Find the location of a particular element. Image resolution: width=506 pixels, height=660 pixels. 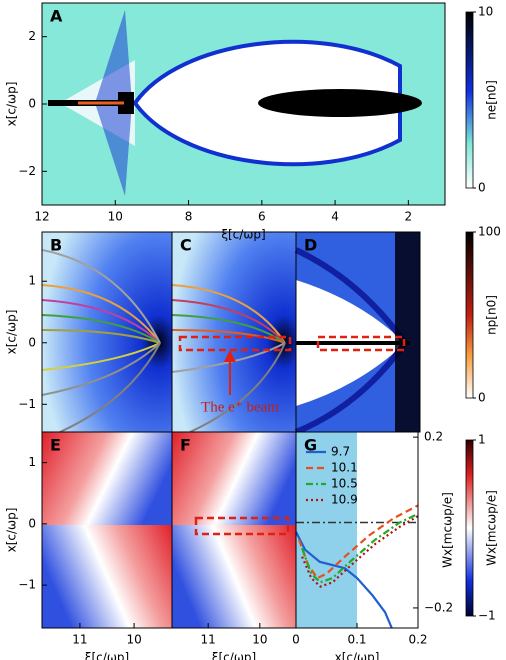

y-tick-label: 2 is located at coordinates (32, 36).